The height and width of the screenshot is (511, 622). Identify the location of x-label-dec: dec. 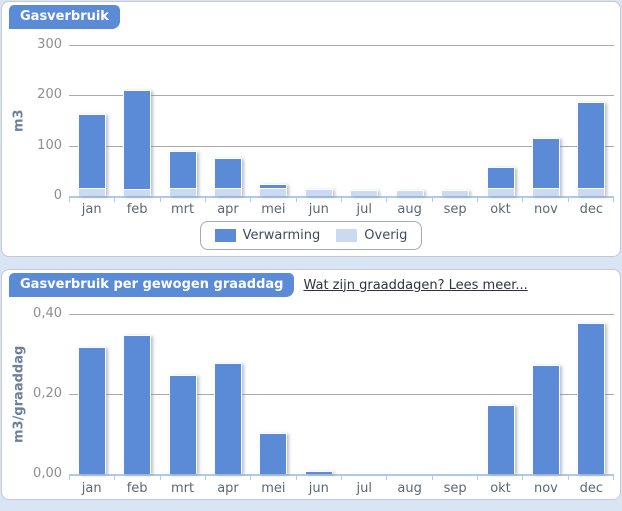
(591, 488).